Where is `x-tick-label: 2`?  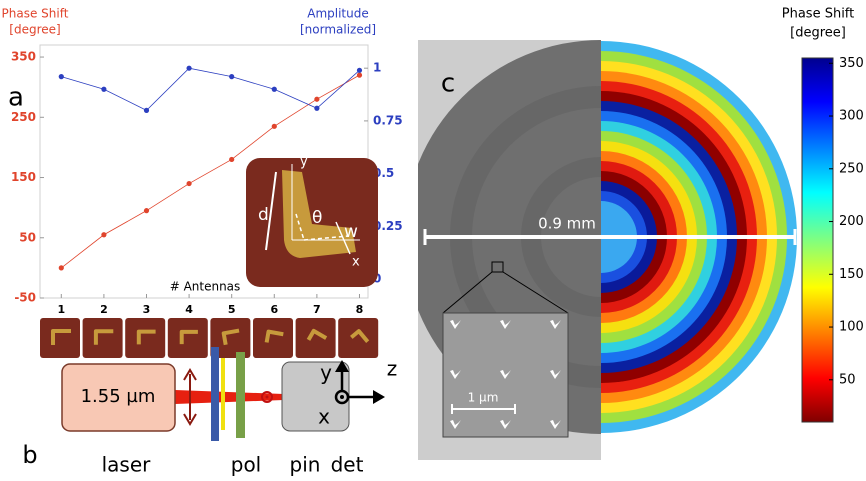
x-tick-label: 2 is located at coordinates (104, 309).